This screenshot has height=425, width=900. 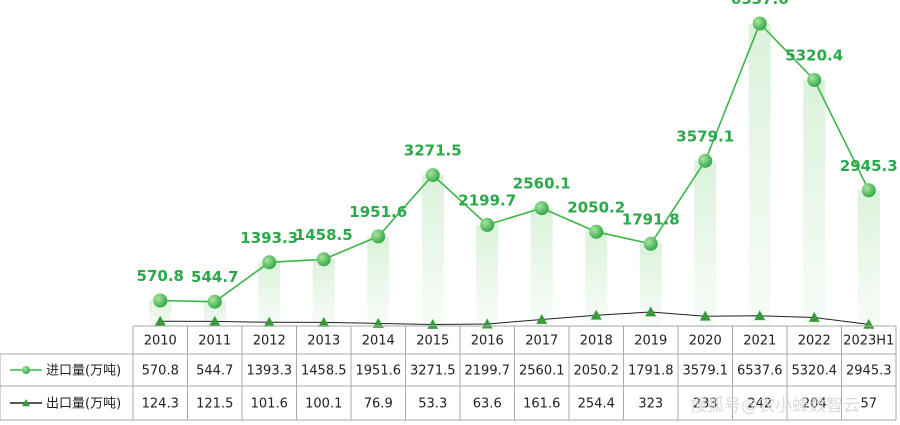 What do you see at coordinates (83, 371) in the screenshot?
I see `legend-label: 进口量(万吨)` at bounding box center [83, 371].